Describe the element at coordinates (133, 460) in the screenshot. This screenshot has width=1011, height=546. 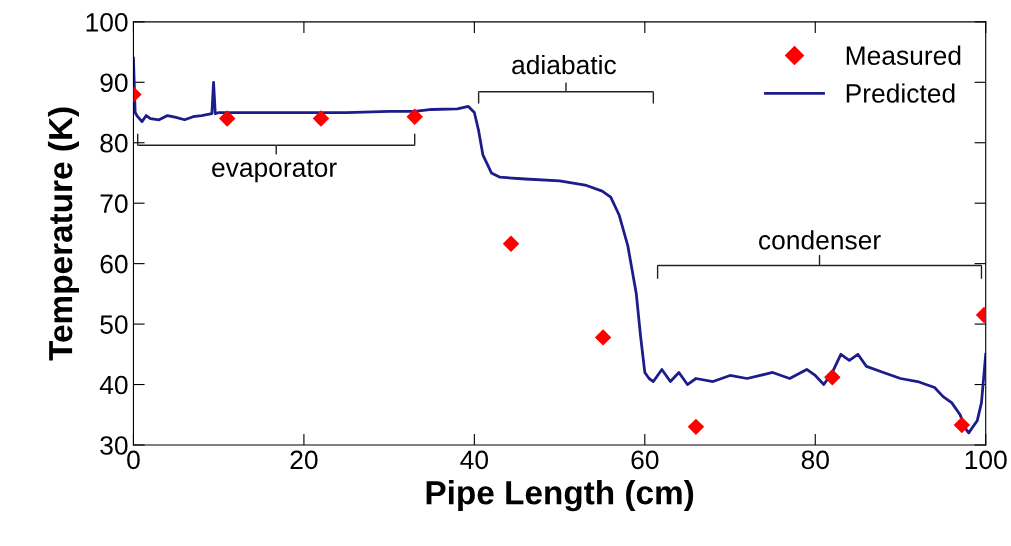
I see `x-tick-label: 0` at that location.